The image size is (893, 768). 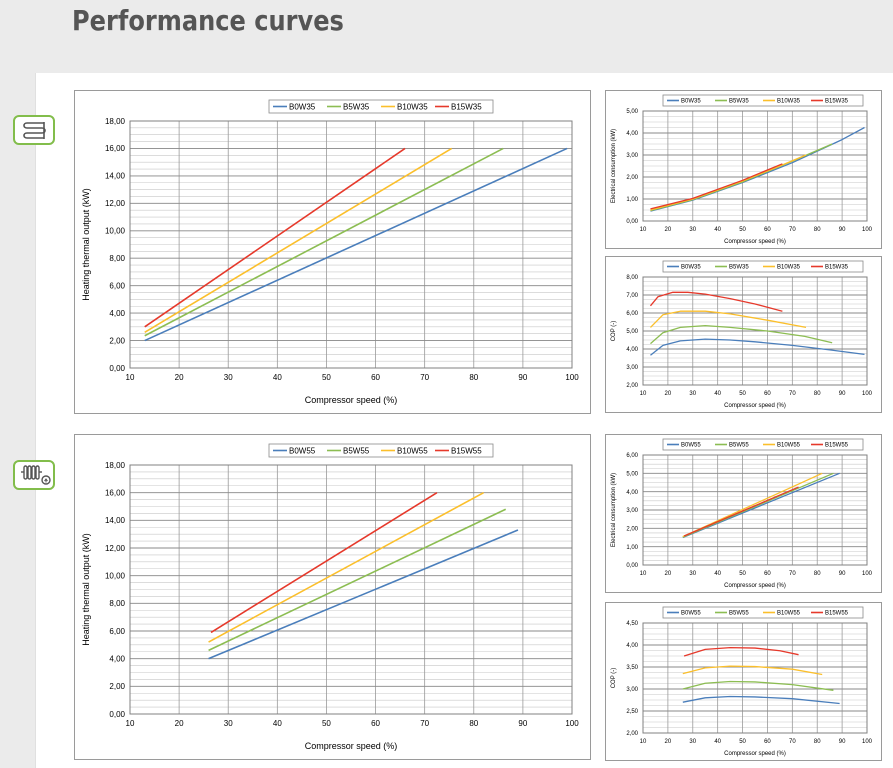 What do you see at coordinates (363, 594) in the screenshot?
I see `series-line-b0w55` at bounding box center [363, 594].